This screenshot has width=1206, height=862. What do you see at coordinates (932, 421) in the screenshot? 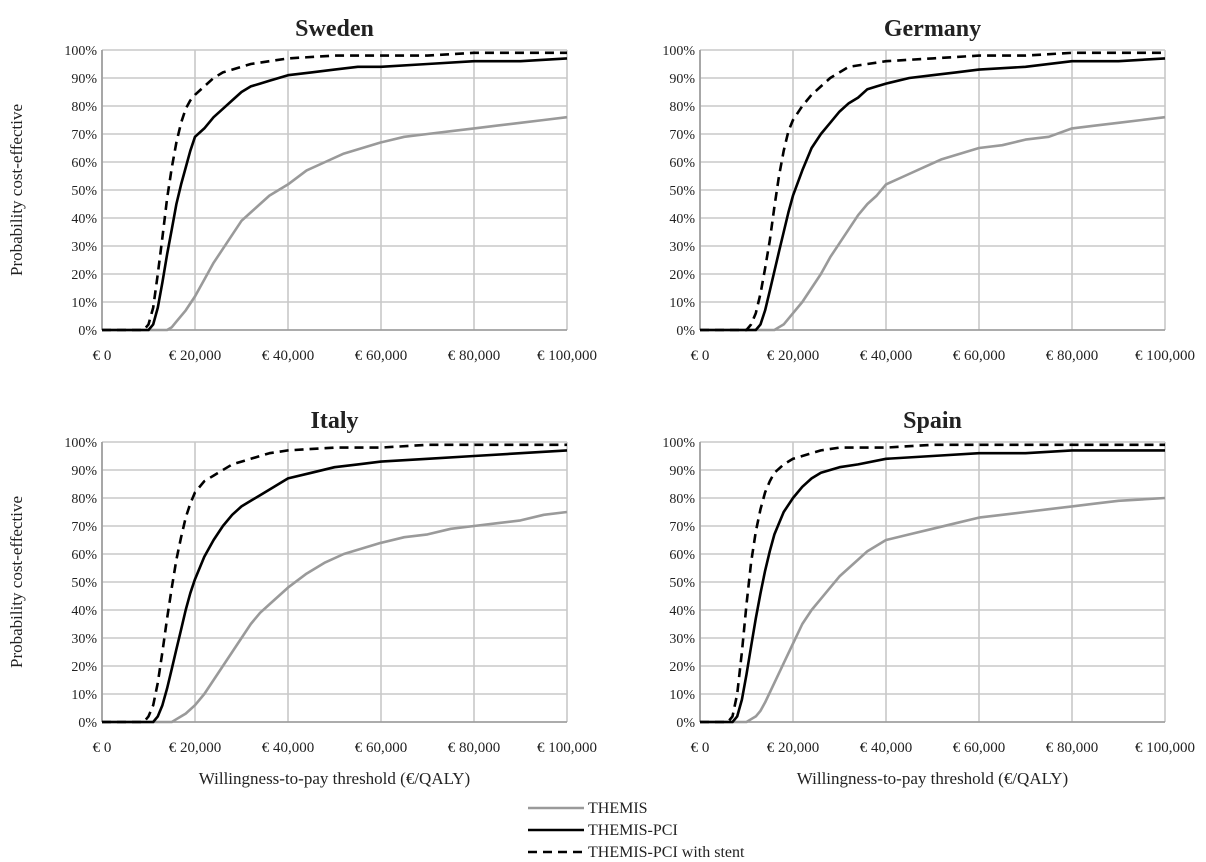
I see `chart-title: Spain` at bounding box center [932, 421].